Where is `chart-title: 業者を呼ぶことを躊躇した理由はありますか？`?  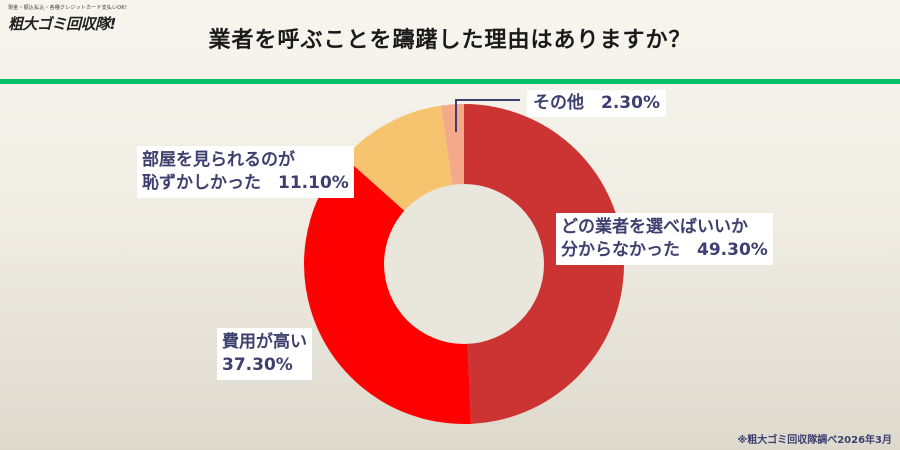
chart-title: 業者を呼ぶことを躊躇した理由はありますか？ is located at coordinates (450, 40).